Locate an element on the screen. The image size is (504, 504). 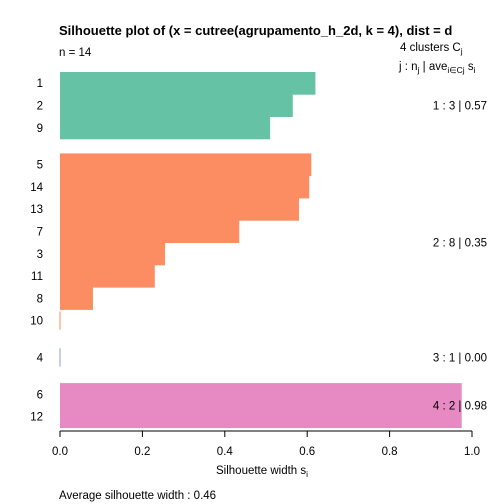
x-tick-label: 0.0 is located at coordinates (60, 452).